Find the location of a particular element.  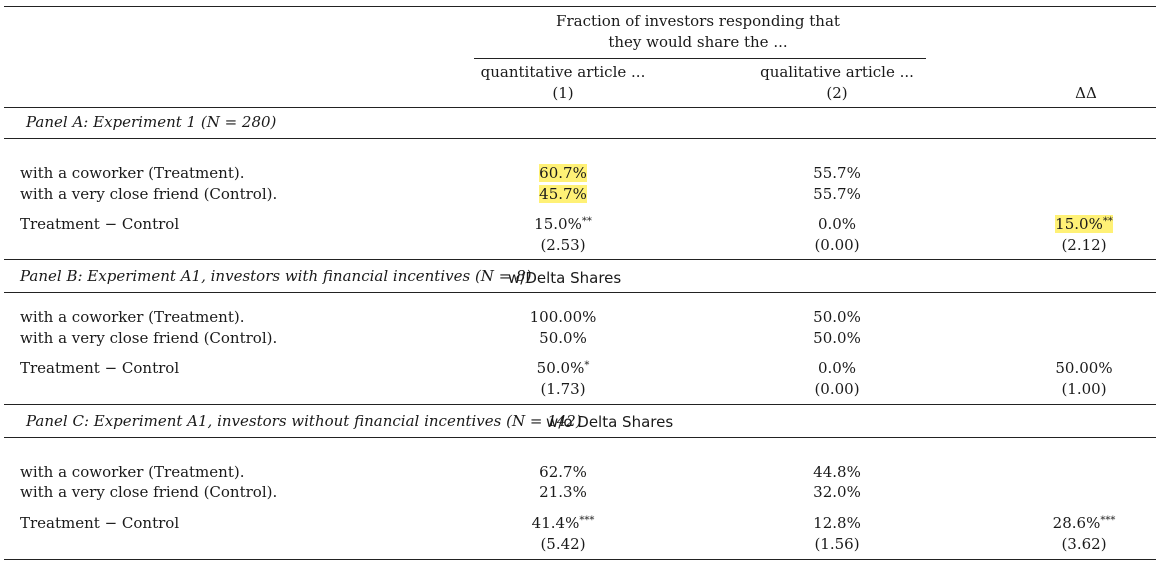

panel-a-diff-col2: 0.0% is located at coordinates (837, 224).